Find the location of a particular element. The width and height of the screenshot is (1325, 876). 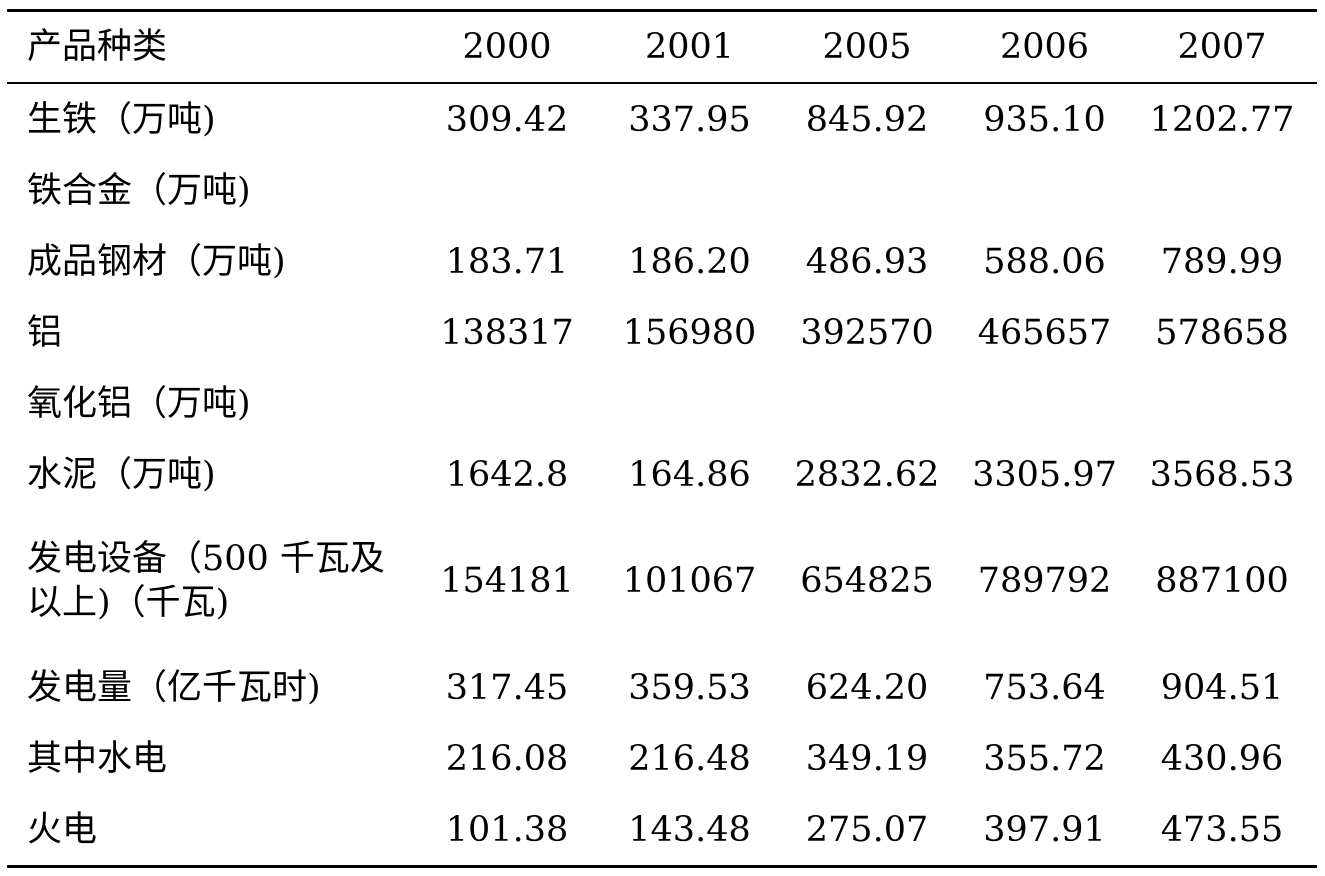

table-row: 铝 138317 156980 392570 465657 578658 is located at coordinates (662, 332).